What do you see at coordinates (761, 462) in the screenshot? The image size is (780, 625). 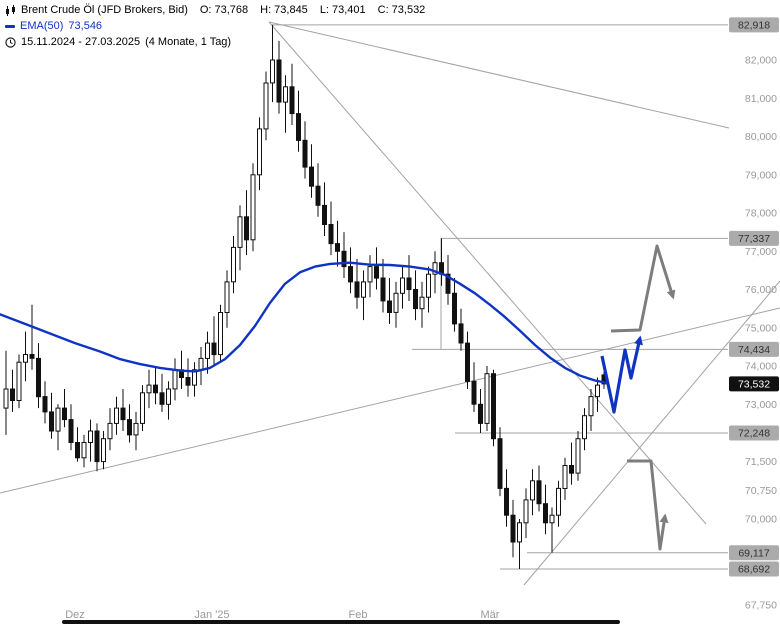 I see `svg-text: 71,500` at bounding box center [761, 462].